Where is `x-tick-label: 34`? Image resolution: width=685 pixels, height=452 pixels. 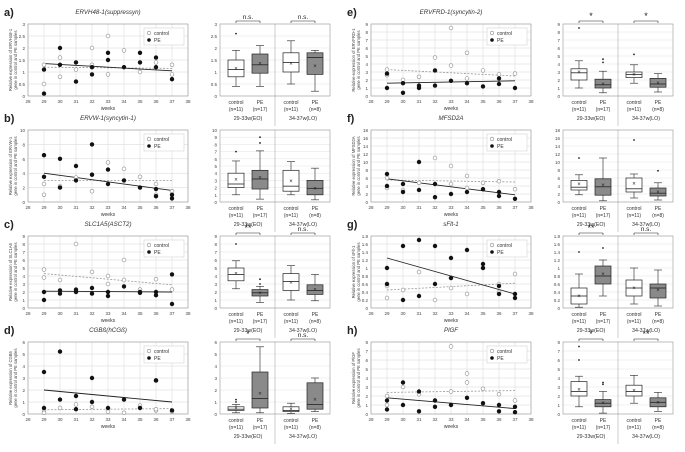 x-tick-label: 34 is located at coordinates (467, 313).